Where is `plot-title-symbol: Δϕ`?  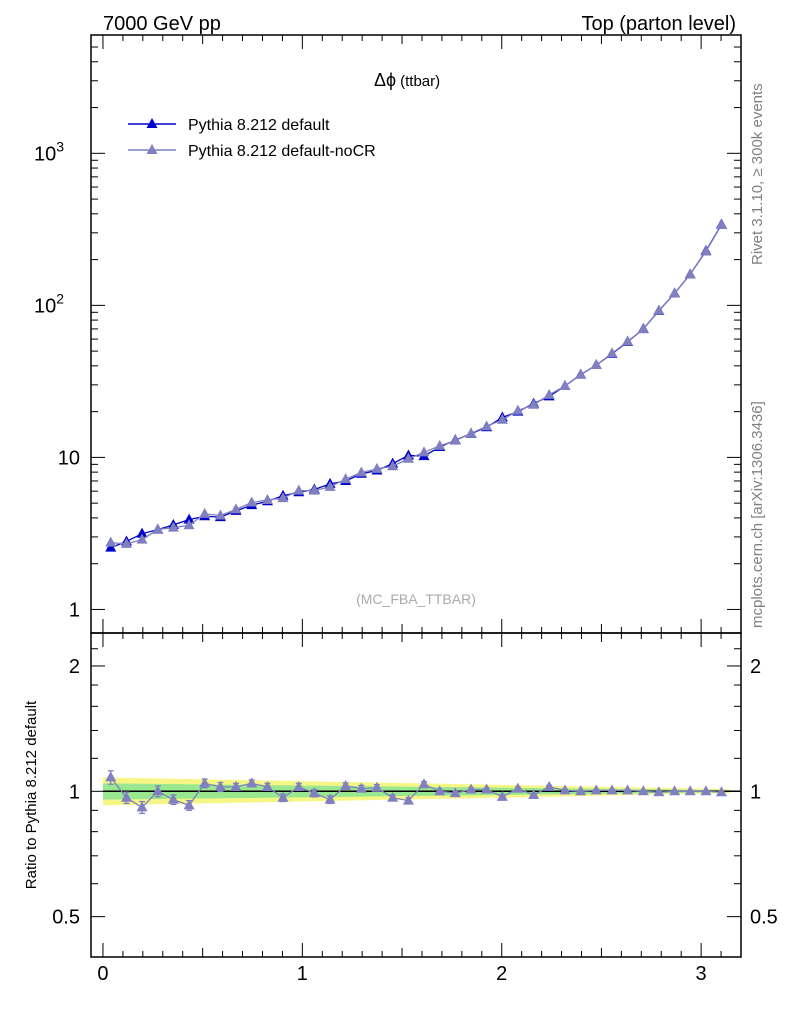
plot-title-symbol: Δϕ is located at coordinates (385, 80).